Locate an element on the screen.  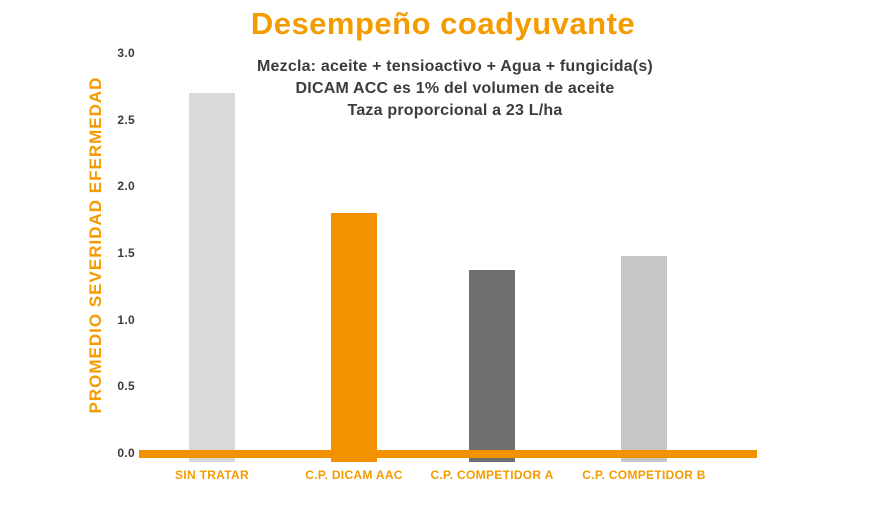
chart-title: Desempeño coadyuvante is located at coordinates (443, 23).